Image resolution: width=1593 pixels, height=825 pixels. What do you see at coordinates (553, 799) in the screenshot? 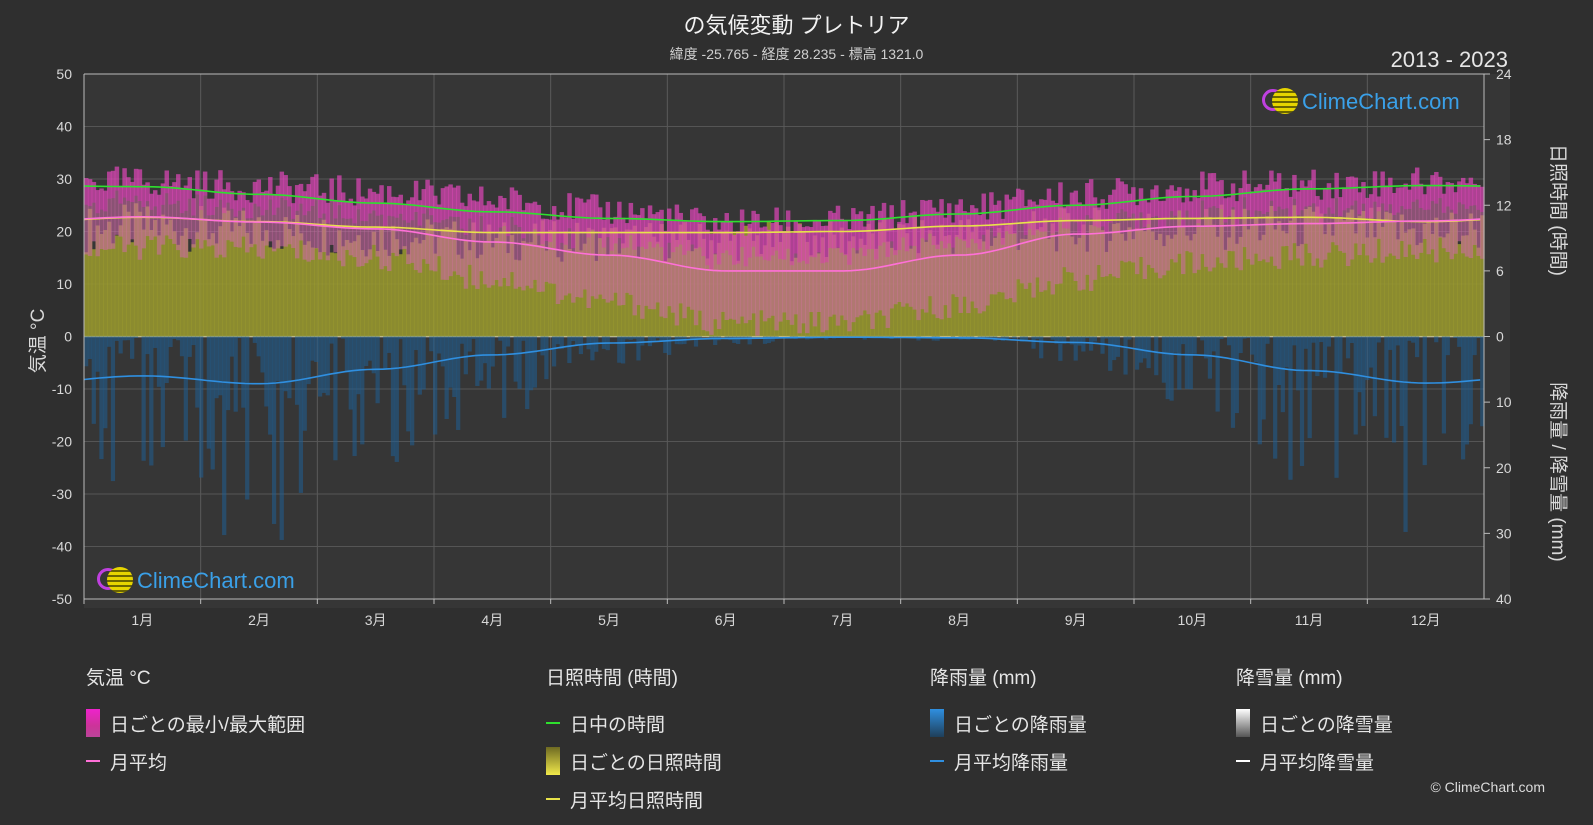
I see `swatch-sun-mean` at bounding box center [553, 799].